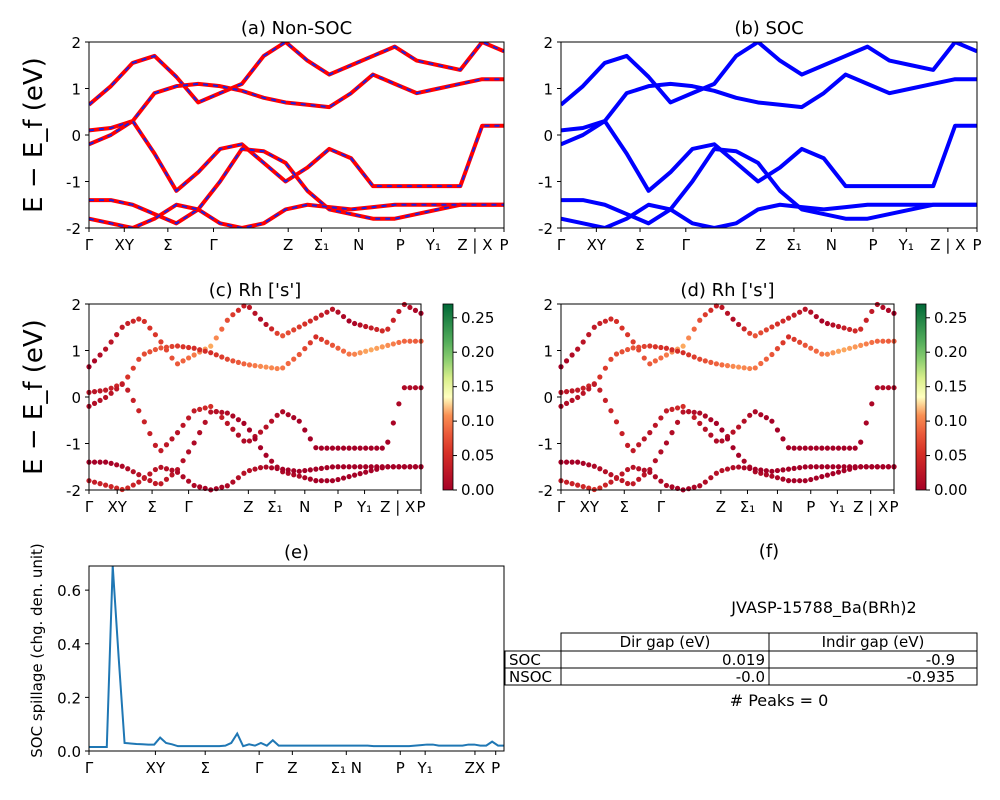  What do you see at coordinates (750, 677) in the screenshot?
I see `table-cell: -0.0` at bounding box center [750, 677].